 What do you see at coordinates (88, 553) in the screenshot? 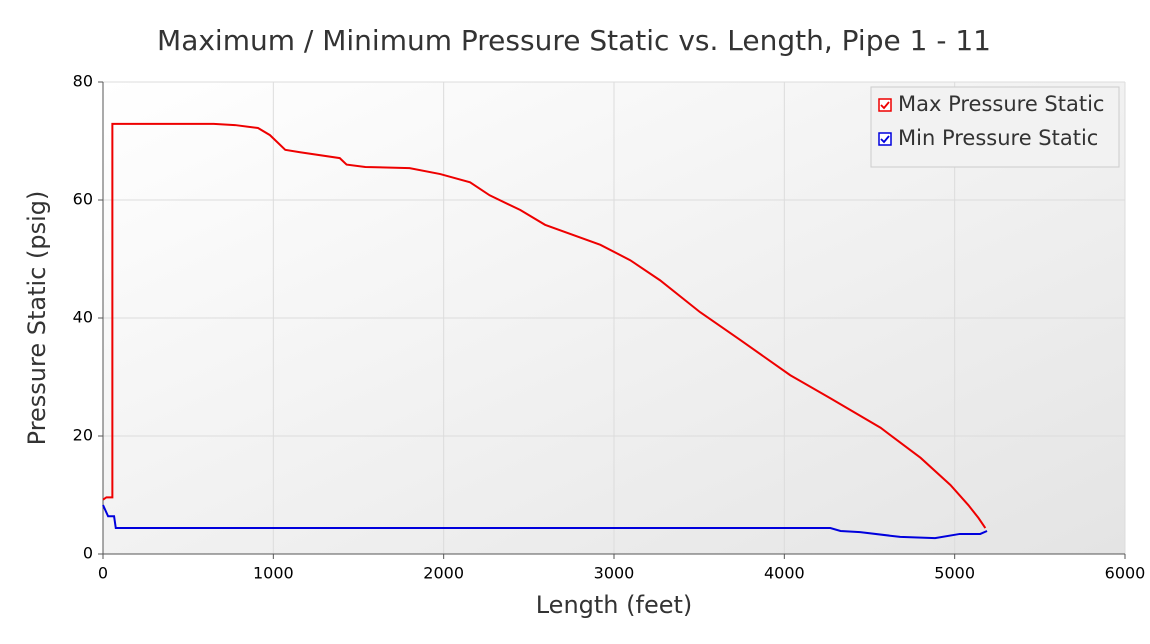
I see `y-tick-label: 0` at bounding box center [88, 553].